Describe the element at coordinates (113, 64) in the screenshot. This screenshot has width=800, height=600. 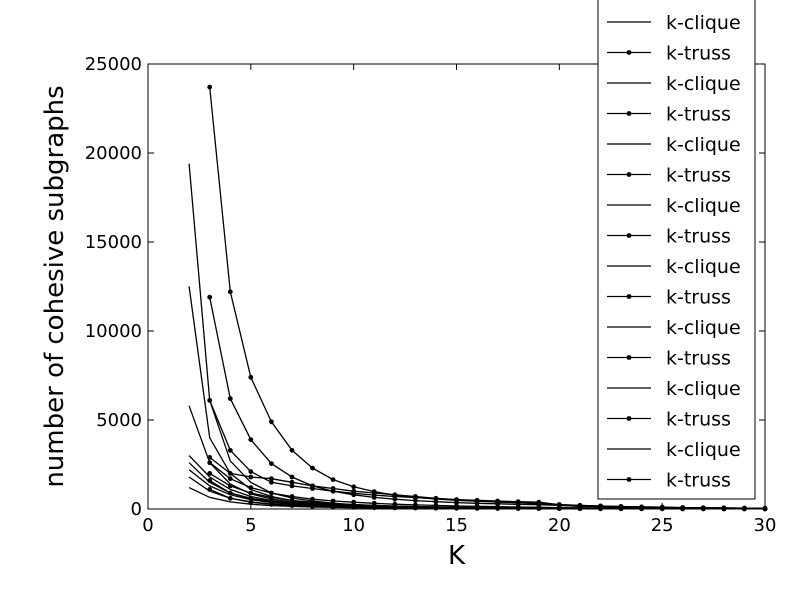
I see `y-tick-label: 25000` at that location.